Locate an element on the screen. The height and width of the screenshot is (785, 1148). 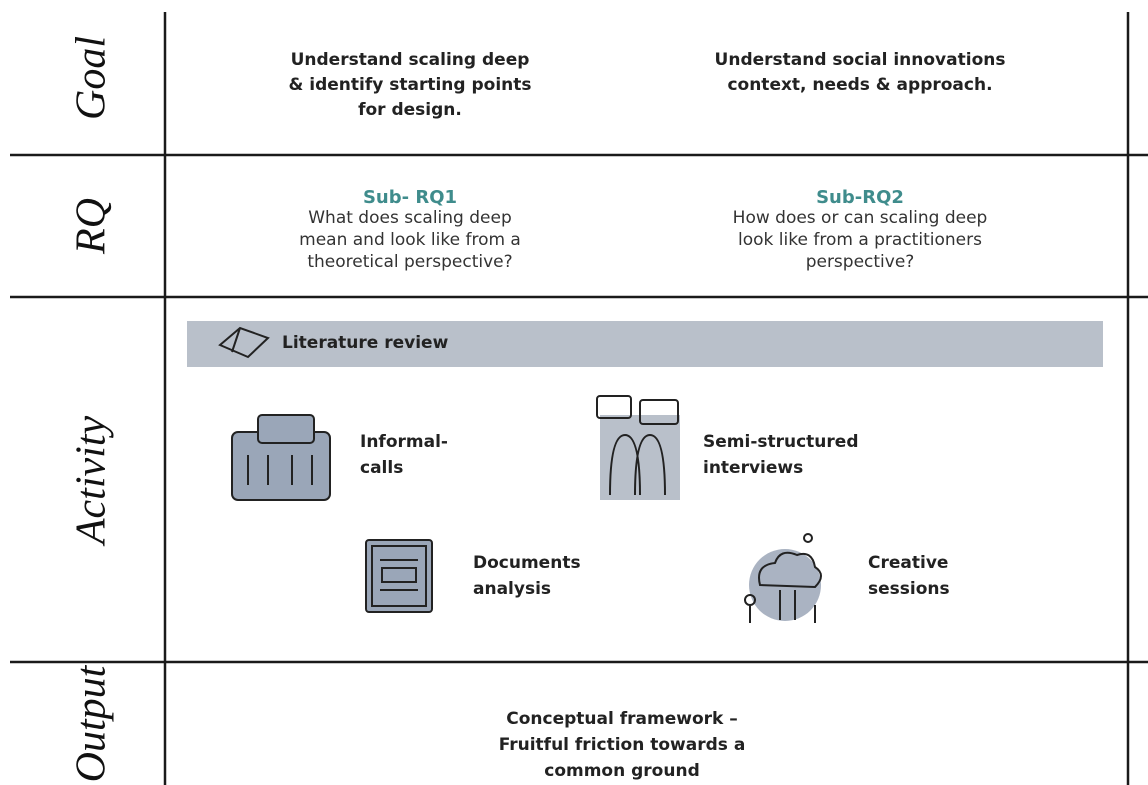
banner is located at coordinates (645, 344).